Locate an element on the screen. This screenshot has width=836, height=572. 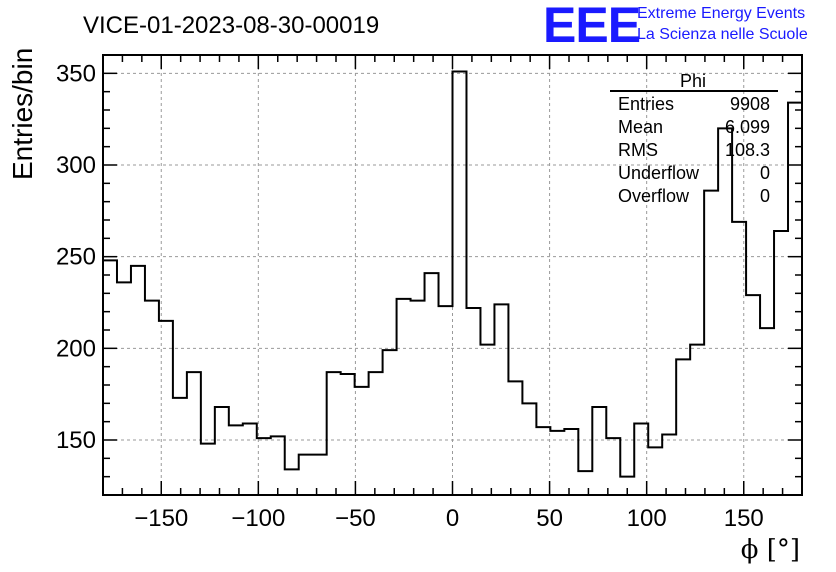
y-tick-label: 200 is located at coordinates (76, 348).